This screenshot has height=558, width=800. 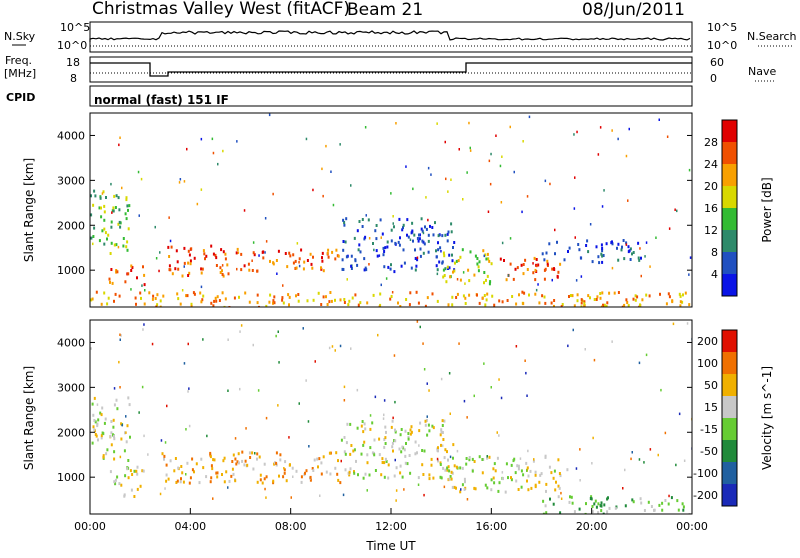 What do you see at coordinates (20, 97) in the screenshot?
I see `cpid-label: CPID` at bounding box center [20, 97].